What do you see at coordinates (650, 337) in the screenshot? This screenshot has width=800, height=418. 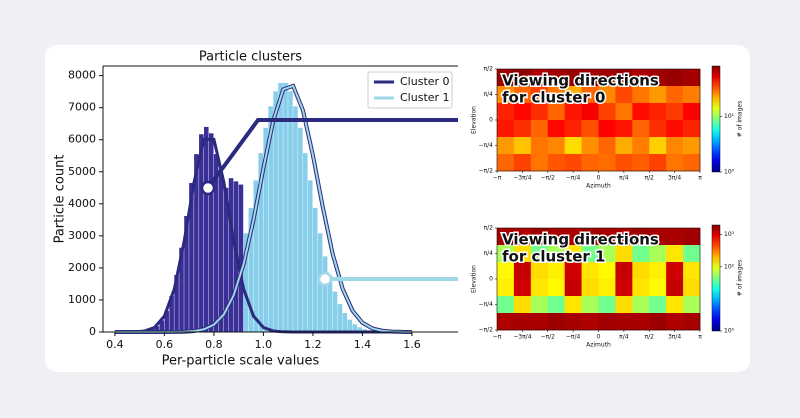 I see `x-tick-label: π/2` at bounding box center [650, 337].